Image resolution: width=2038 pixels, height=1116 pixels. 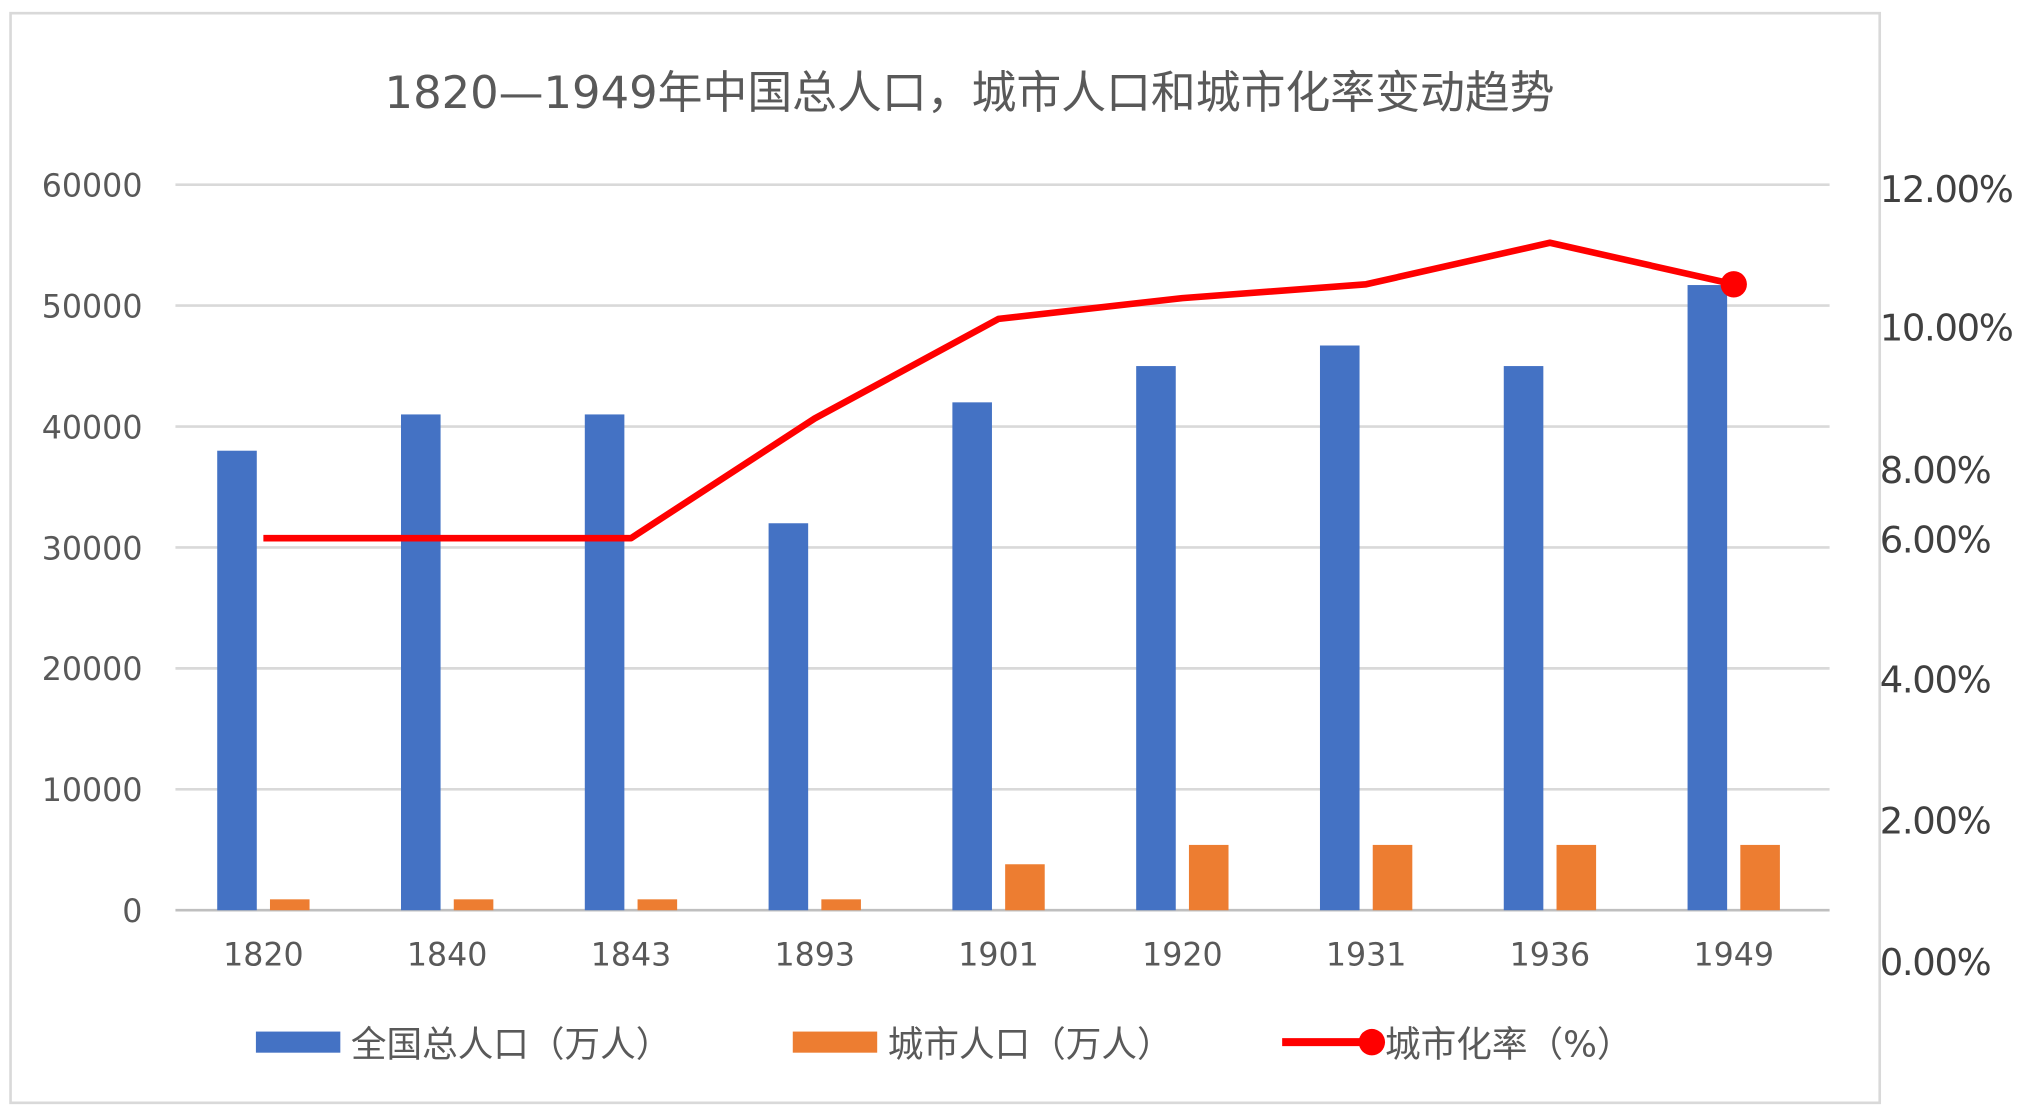 What do you see at coordinates (92, 187) in the screenshot?
I see `left-tick-label: 60000` at bounding box center [92, 187].